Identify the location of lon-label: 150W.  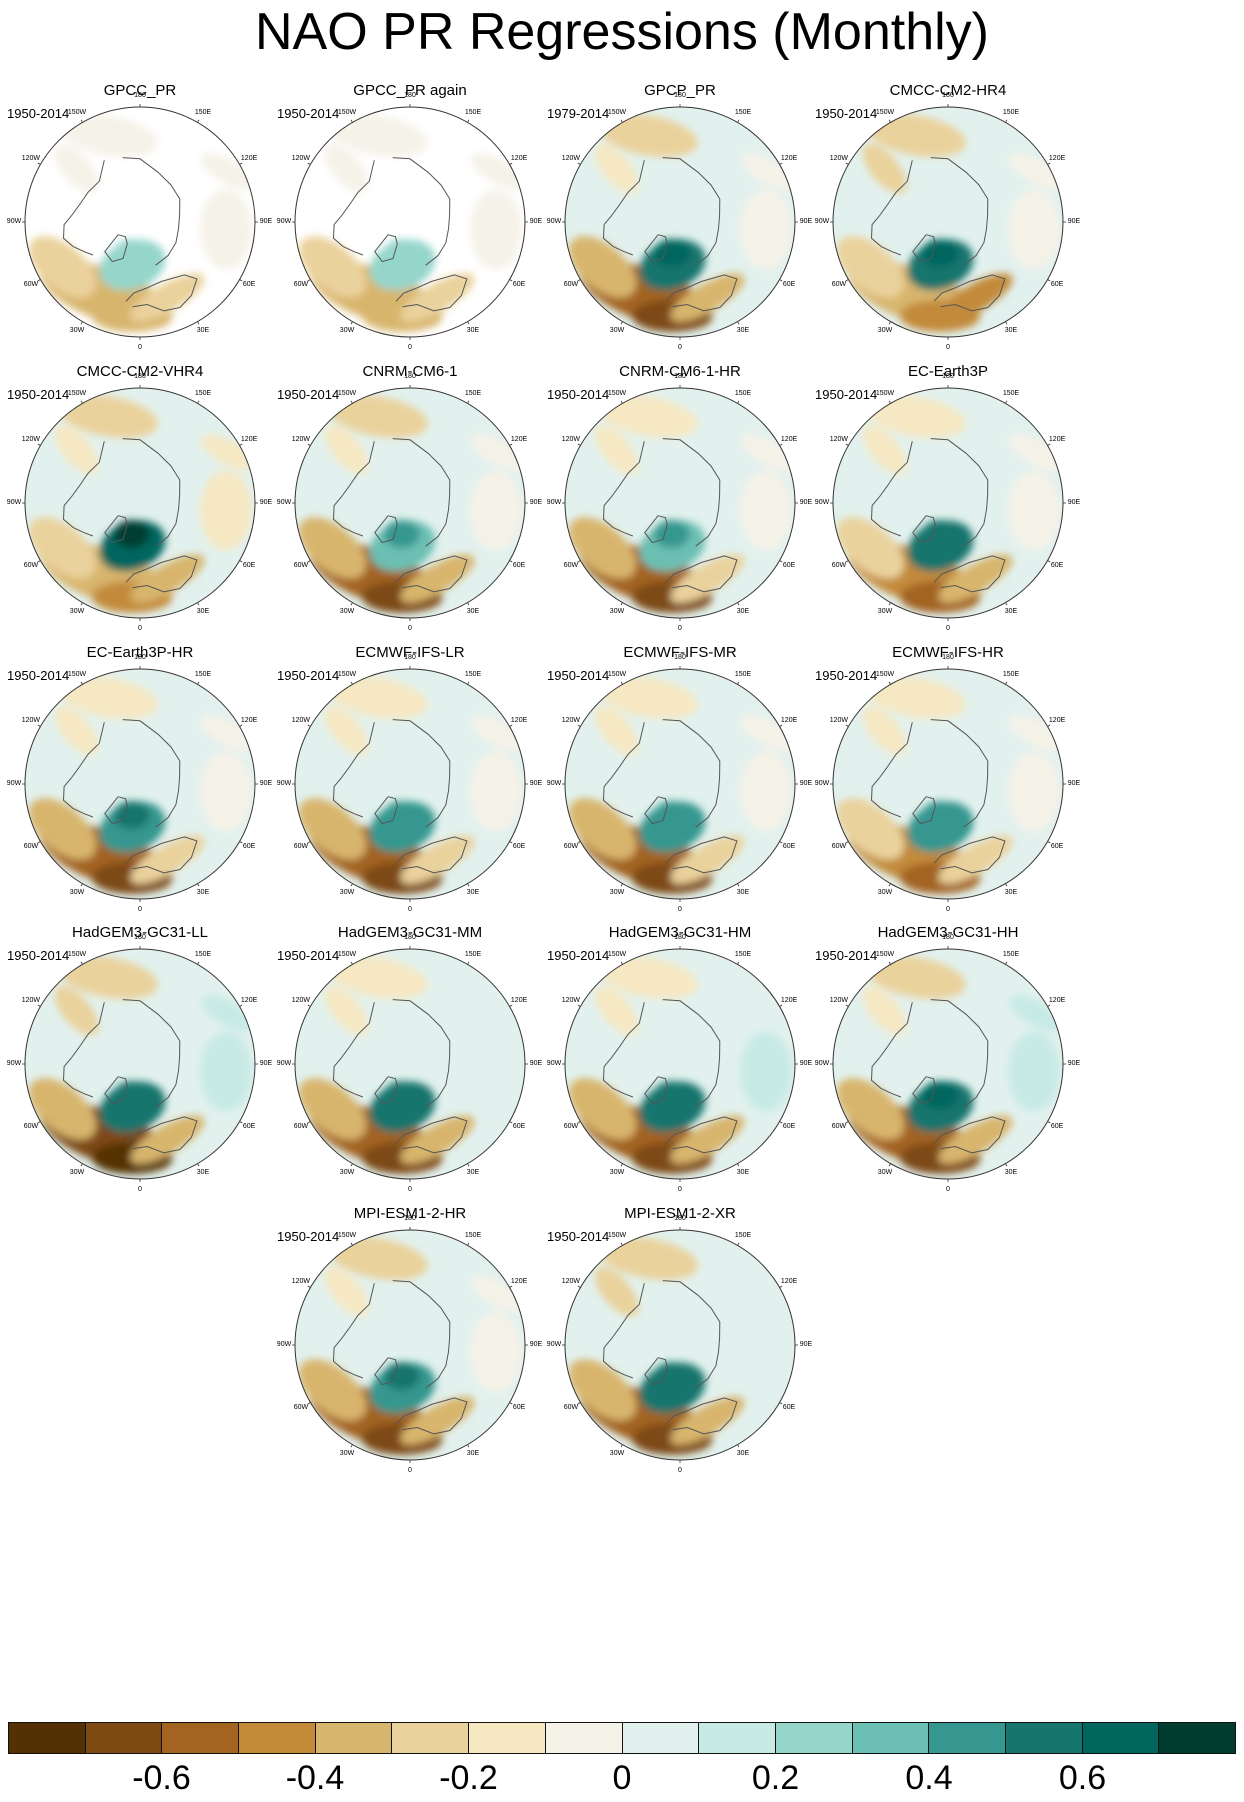
(347, 393).